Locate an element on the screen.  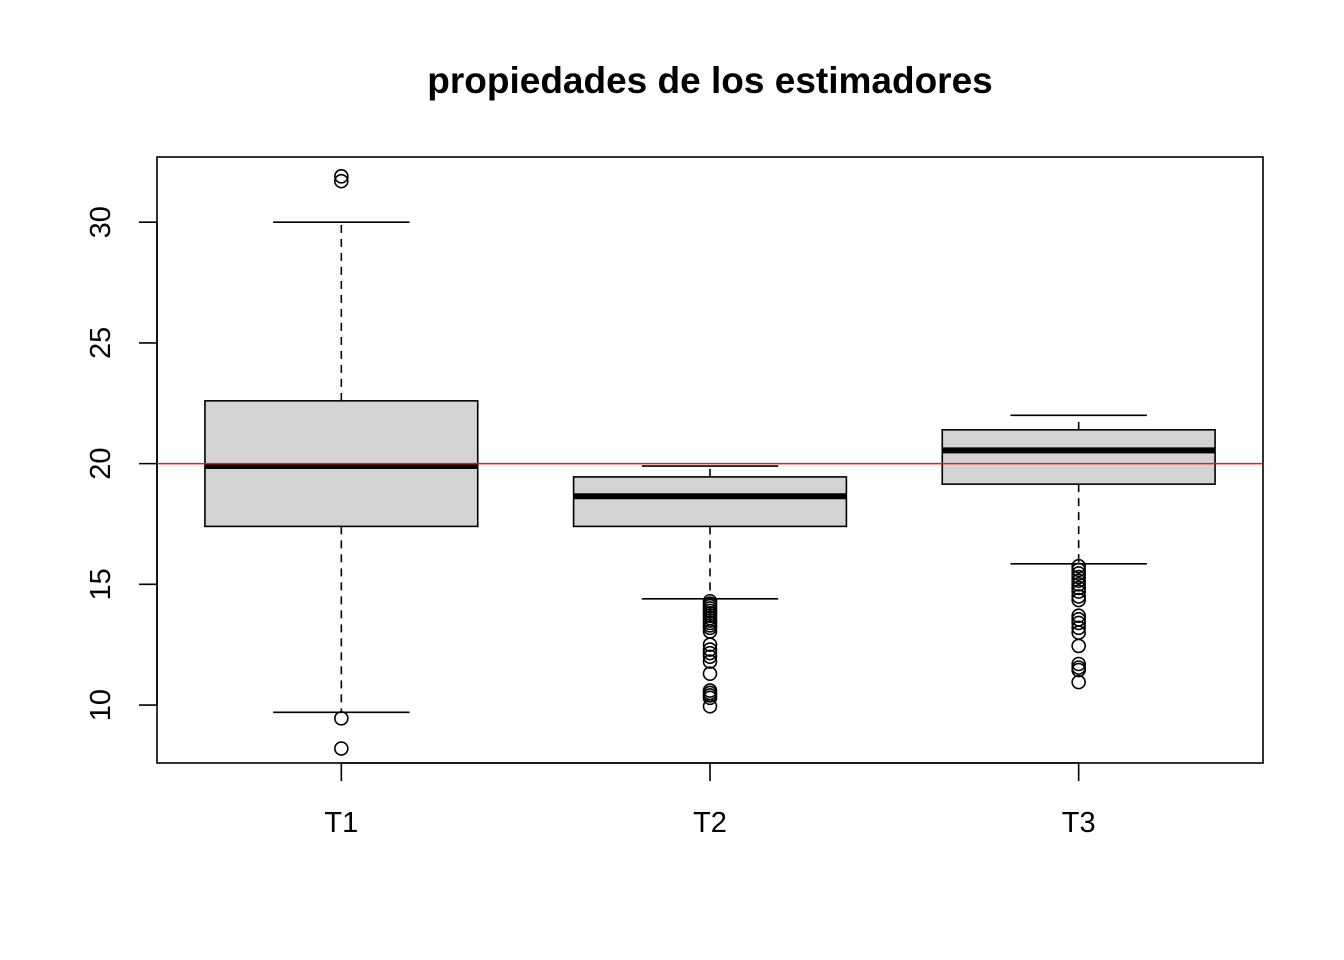
y-tick-label: 10 is located at coordinates (101, 705).